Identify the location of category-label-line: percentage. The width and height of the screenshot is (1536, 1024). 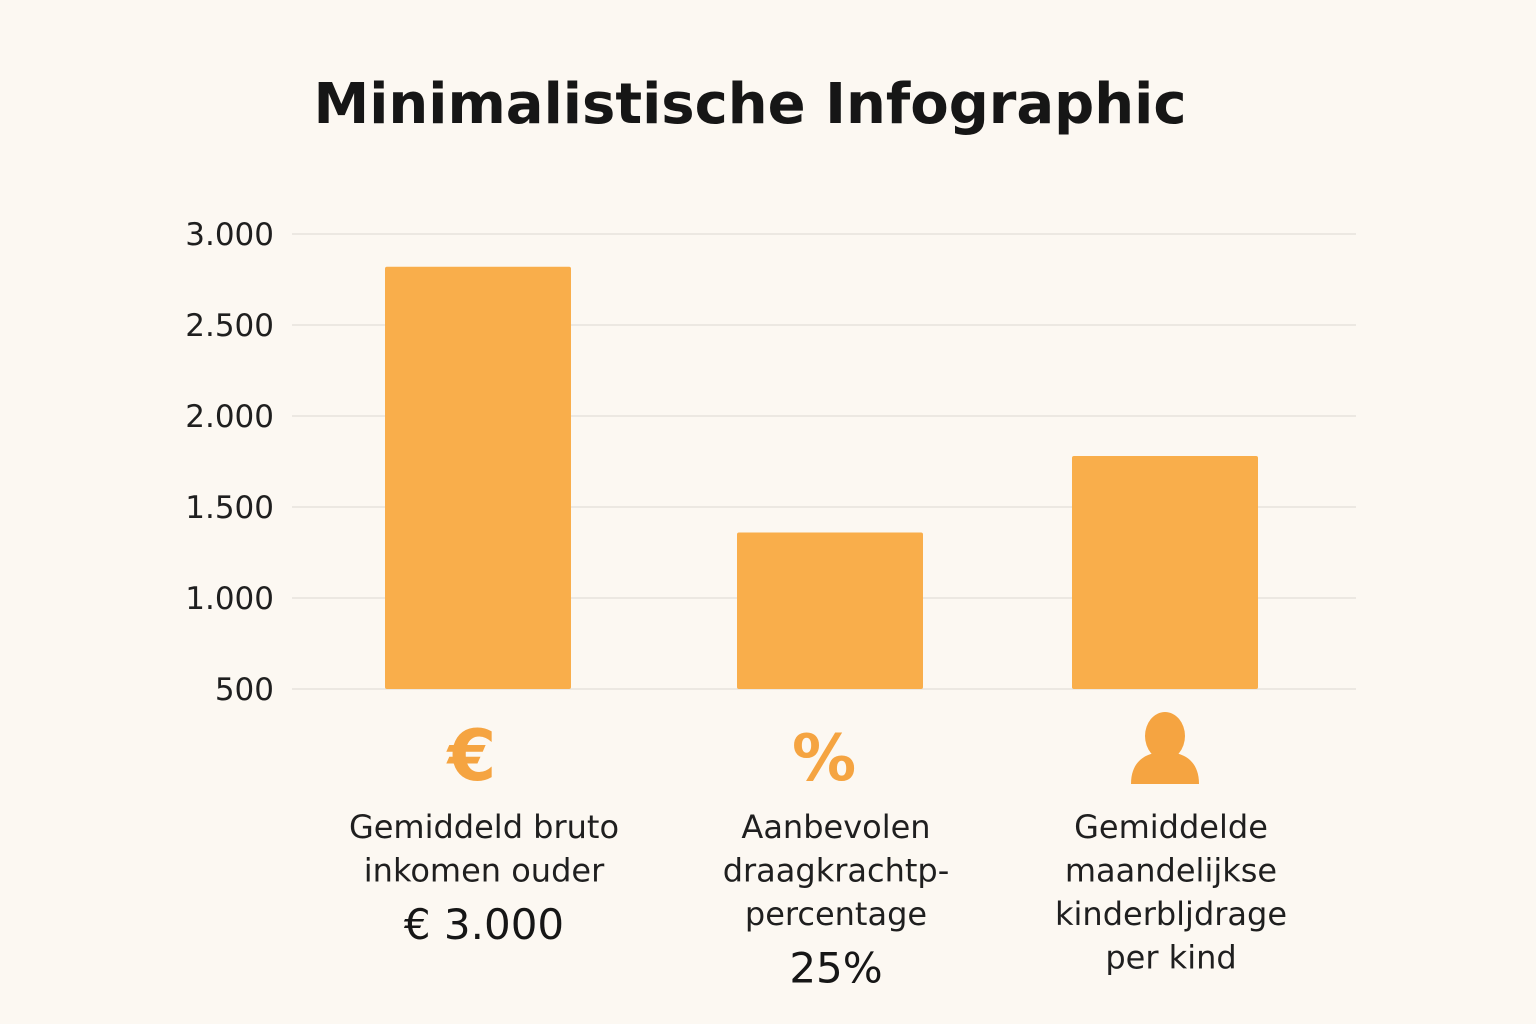
(836, 914).